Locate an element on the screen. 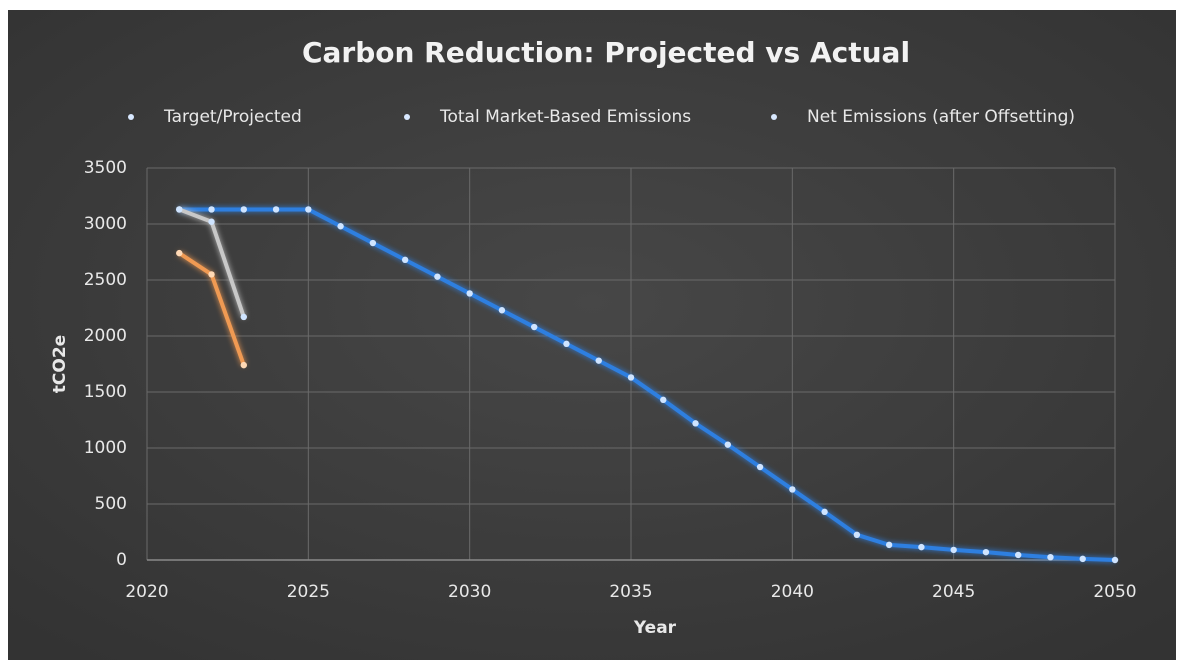 The image size is (1184, 666). y-tick-label: 3000 is located at coordinates (105, 224).